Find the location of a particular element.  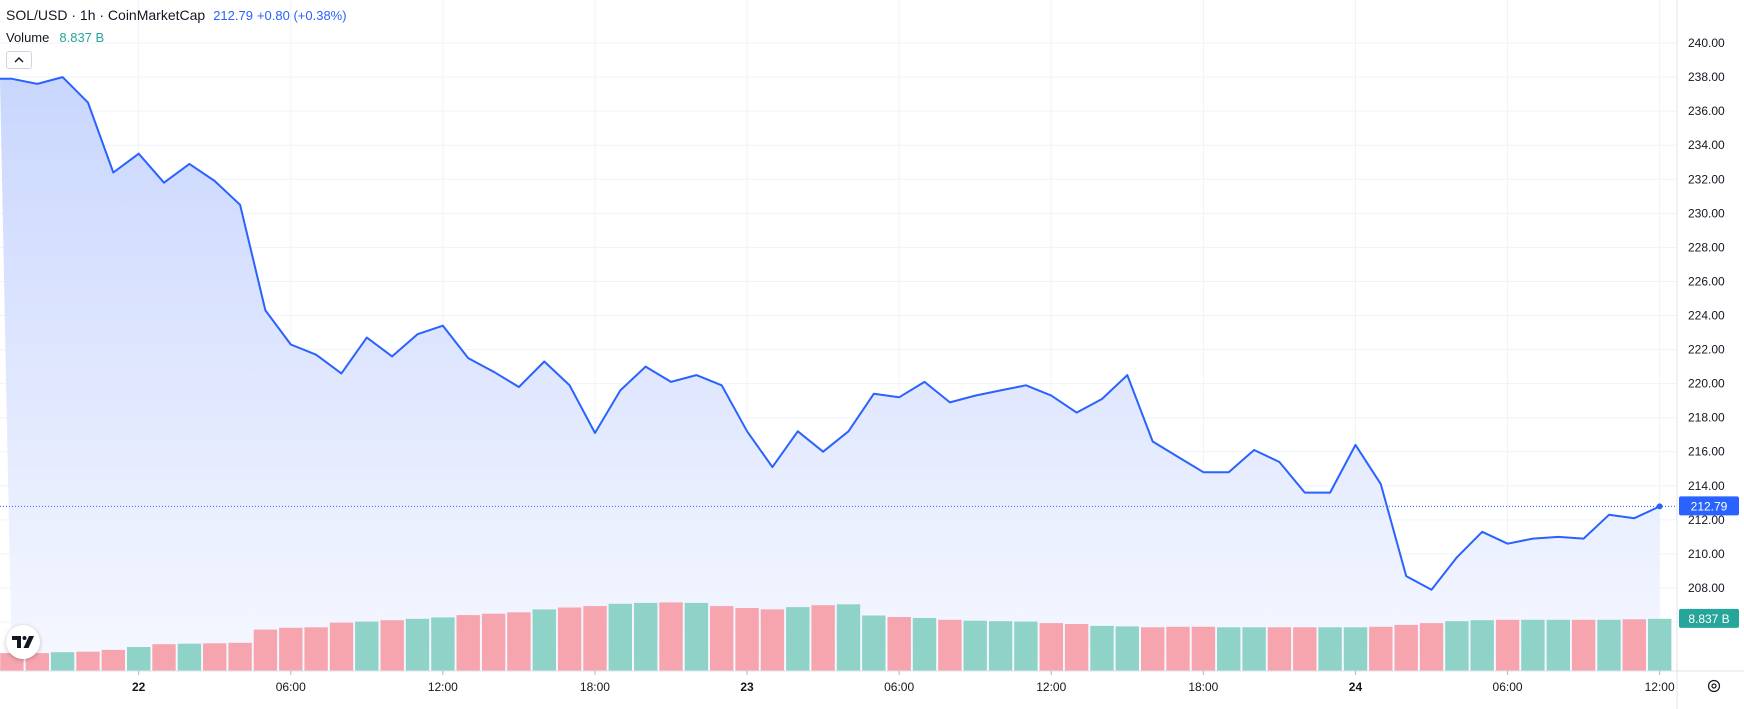

volume-value-tag-label: 8.837 B is located at coordinates (1708, 619).